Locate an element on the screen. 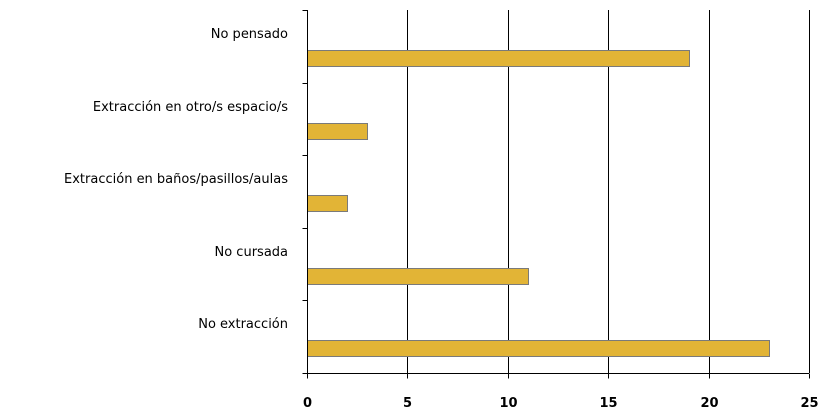 Image resolution: width=821 pixels, height=413 pixels. x-tick-label: 15 is located at coordinates (608, 403).